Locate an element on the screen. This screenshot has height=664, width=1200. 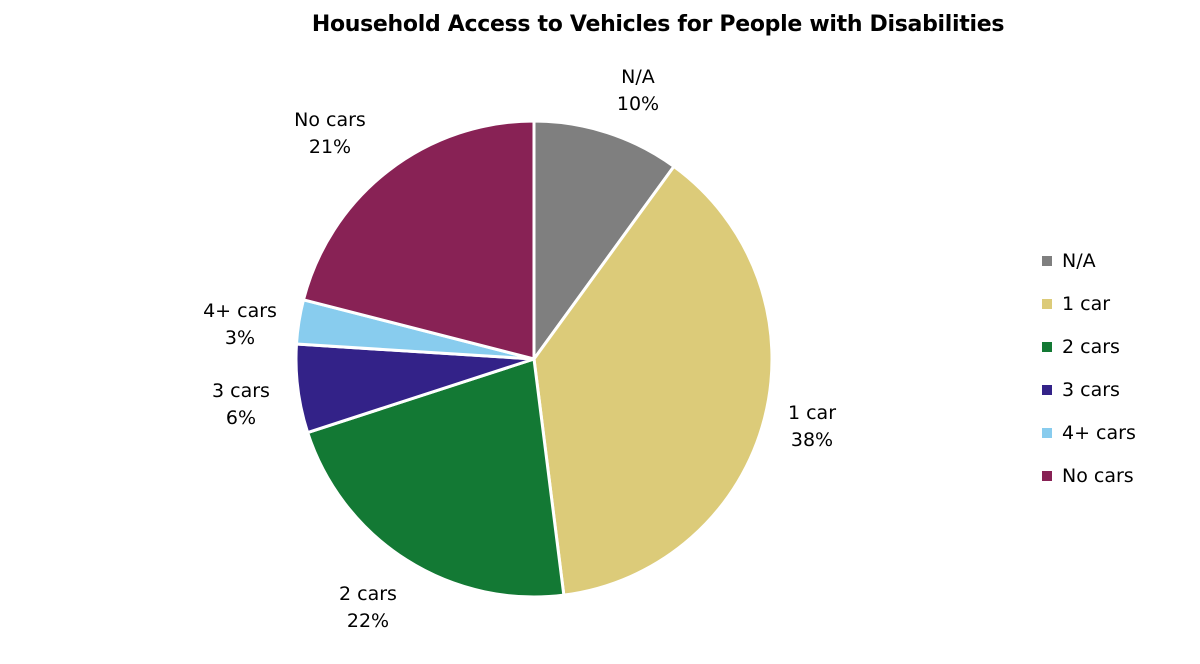
legend: N/A 1 car 2 cars 3 cars 4+ cars No cars is located at coordinates (1089, 368).